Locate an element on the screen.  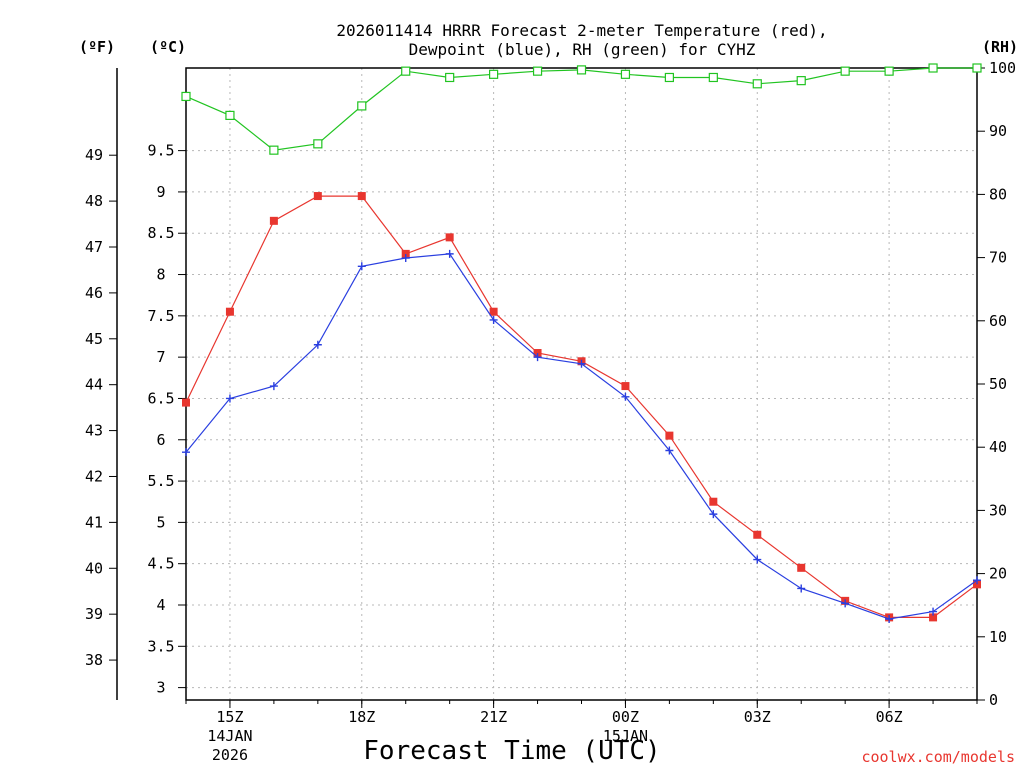
celsius-tick-label: 9.5 is located at coordinates (160, 151).